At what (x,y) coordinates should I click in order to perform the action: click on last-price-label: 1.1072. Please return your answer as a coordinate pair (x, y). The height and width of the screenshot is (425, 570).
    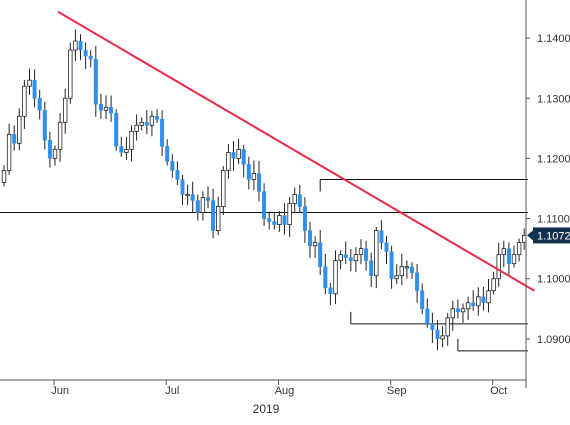
    Looking at the image, I should click on (553, 236).